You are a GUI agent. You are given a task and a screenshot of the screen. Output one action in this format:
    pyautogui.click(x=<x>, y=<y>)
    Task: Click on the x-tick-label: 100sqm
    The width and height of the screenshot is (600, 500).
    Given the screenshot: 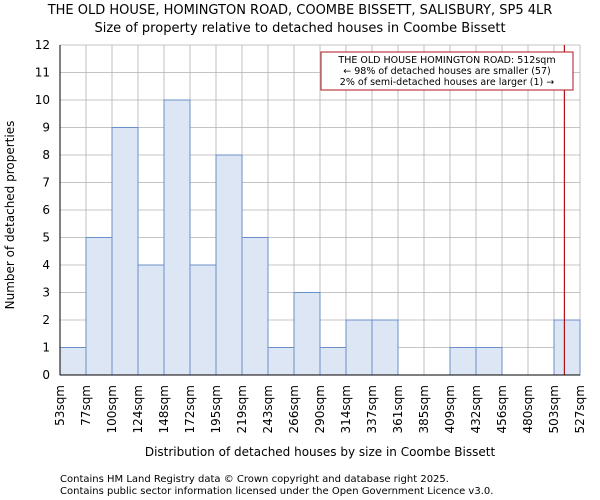 What is the action you would take?
    pyautogui.click(x=112, y=409)
    